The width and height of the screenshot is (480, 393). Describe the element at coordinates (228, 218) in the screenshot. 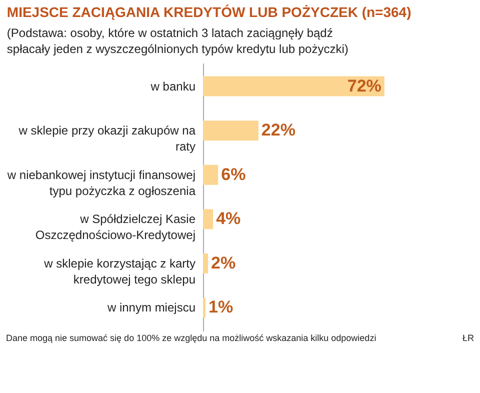

I see `data-label: 4%` at that location.